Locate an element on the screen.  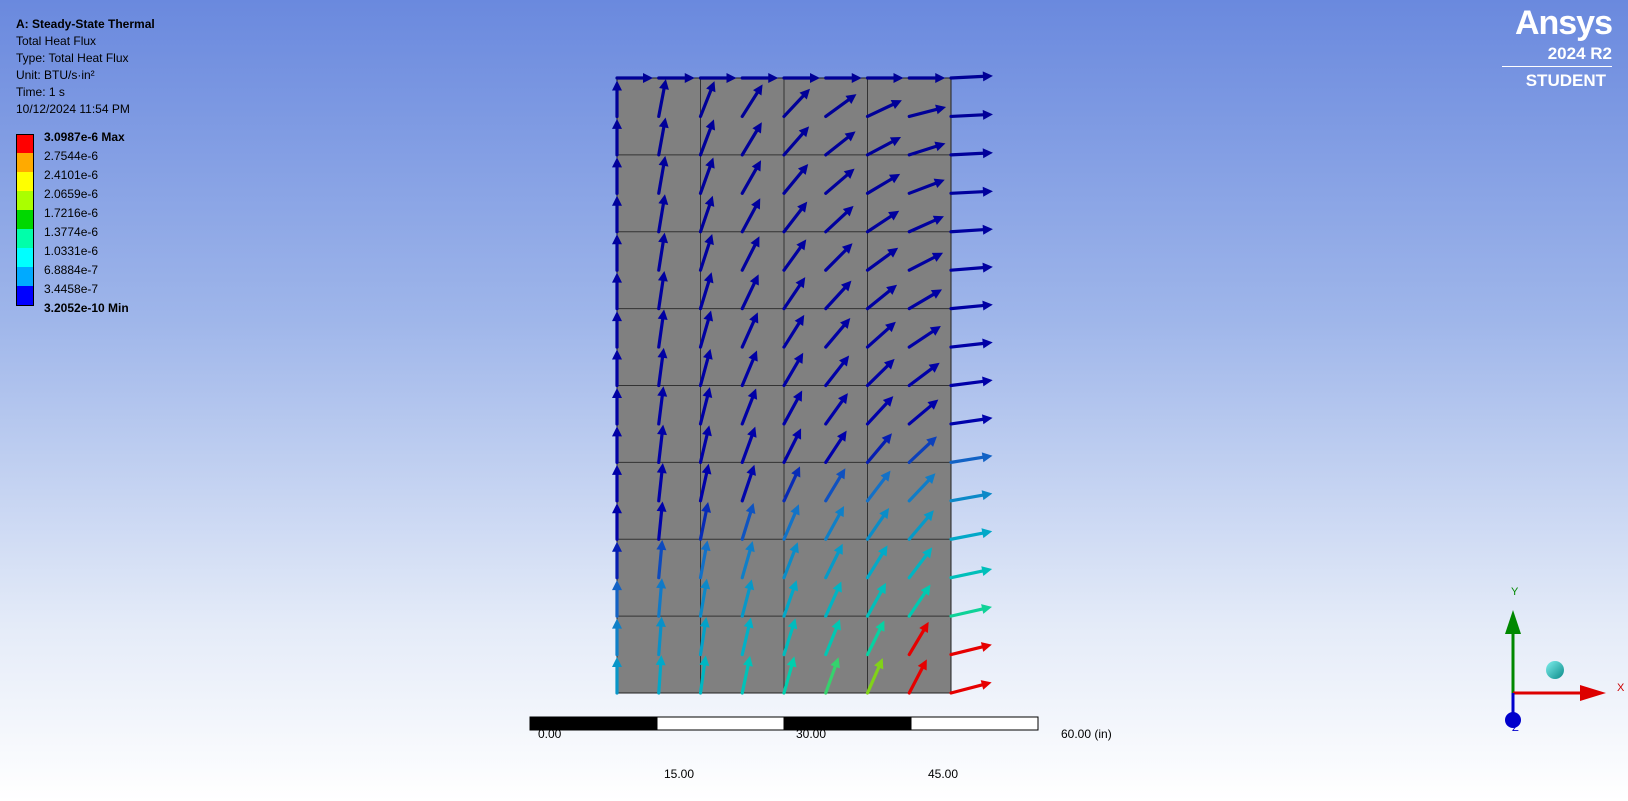
scale-label-45: 45.00 is located at coordinates (943, 774).